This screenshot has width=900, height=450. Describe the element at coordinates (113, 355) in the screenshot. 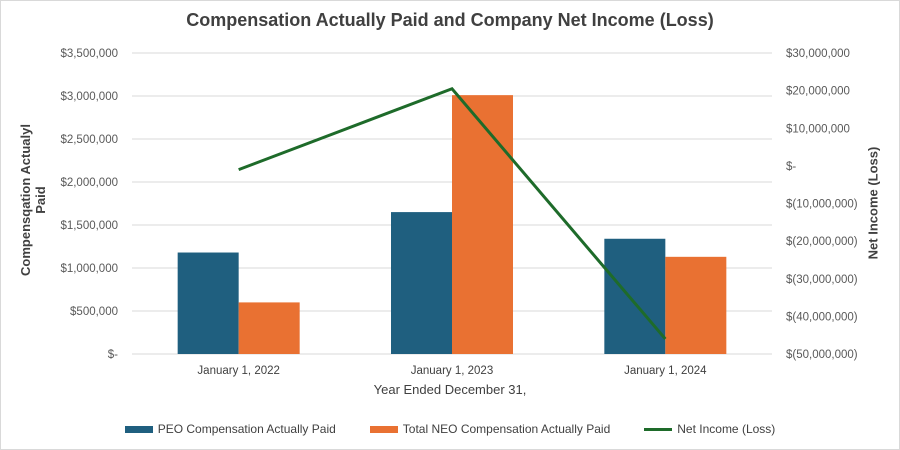

I see `y-left-tick-label: $-` at that location.